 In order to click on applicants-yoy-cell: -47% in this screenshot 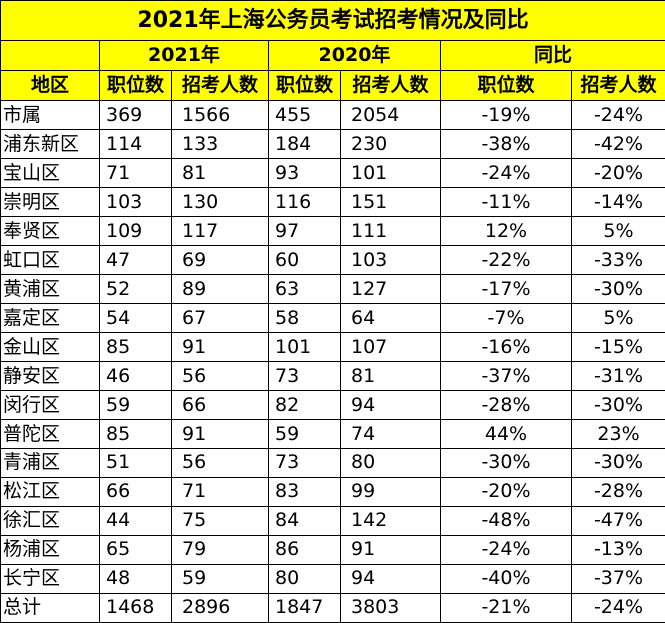, I will do `click(617, 520)`.